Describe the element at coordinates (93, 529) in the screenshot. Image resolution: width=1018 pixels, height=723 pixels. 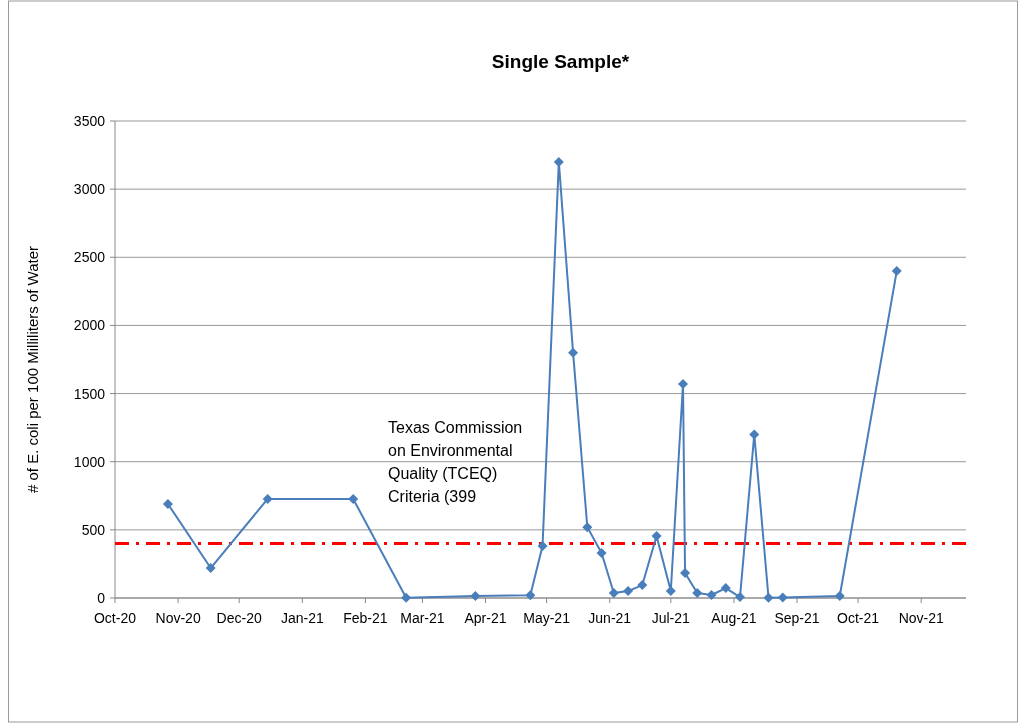
I see `y-tick-label: 500` at that location.